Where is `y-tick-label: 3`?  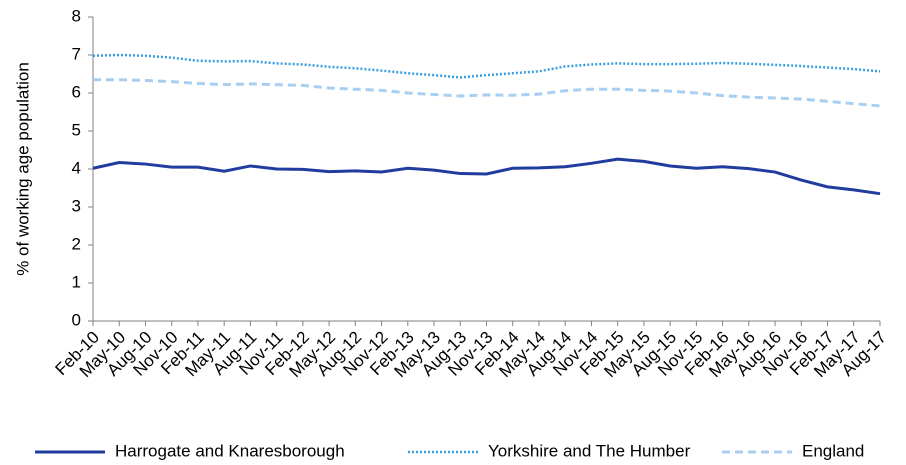 y-tick-label: 3 is located at coordinates (76, 205).